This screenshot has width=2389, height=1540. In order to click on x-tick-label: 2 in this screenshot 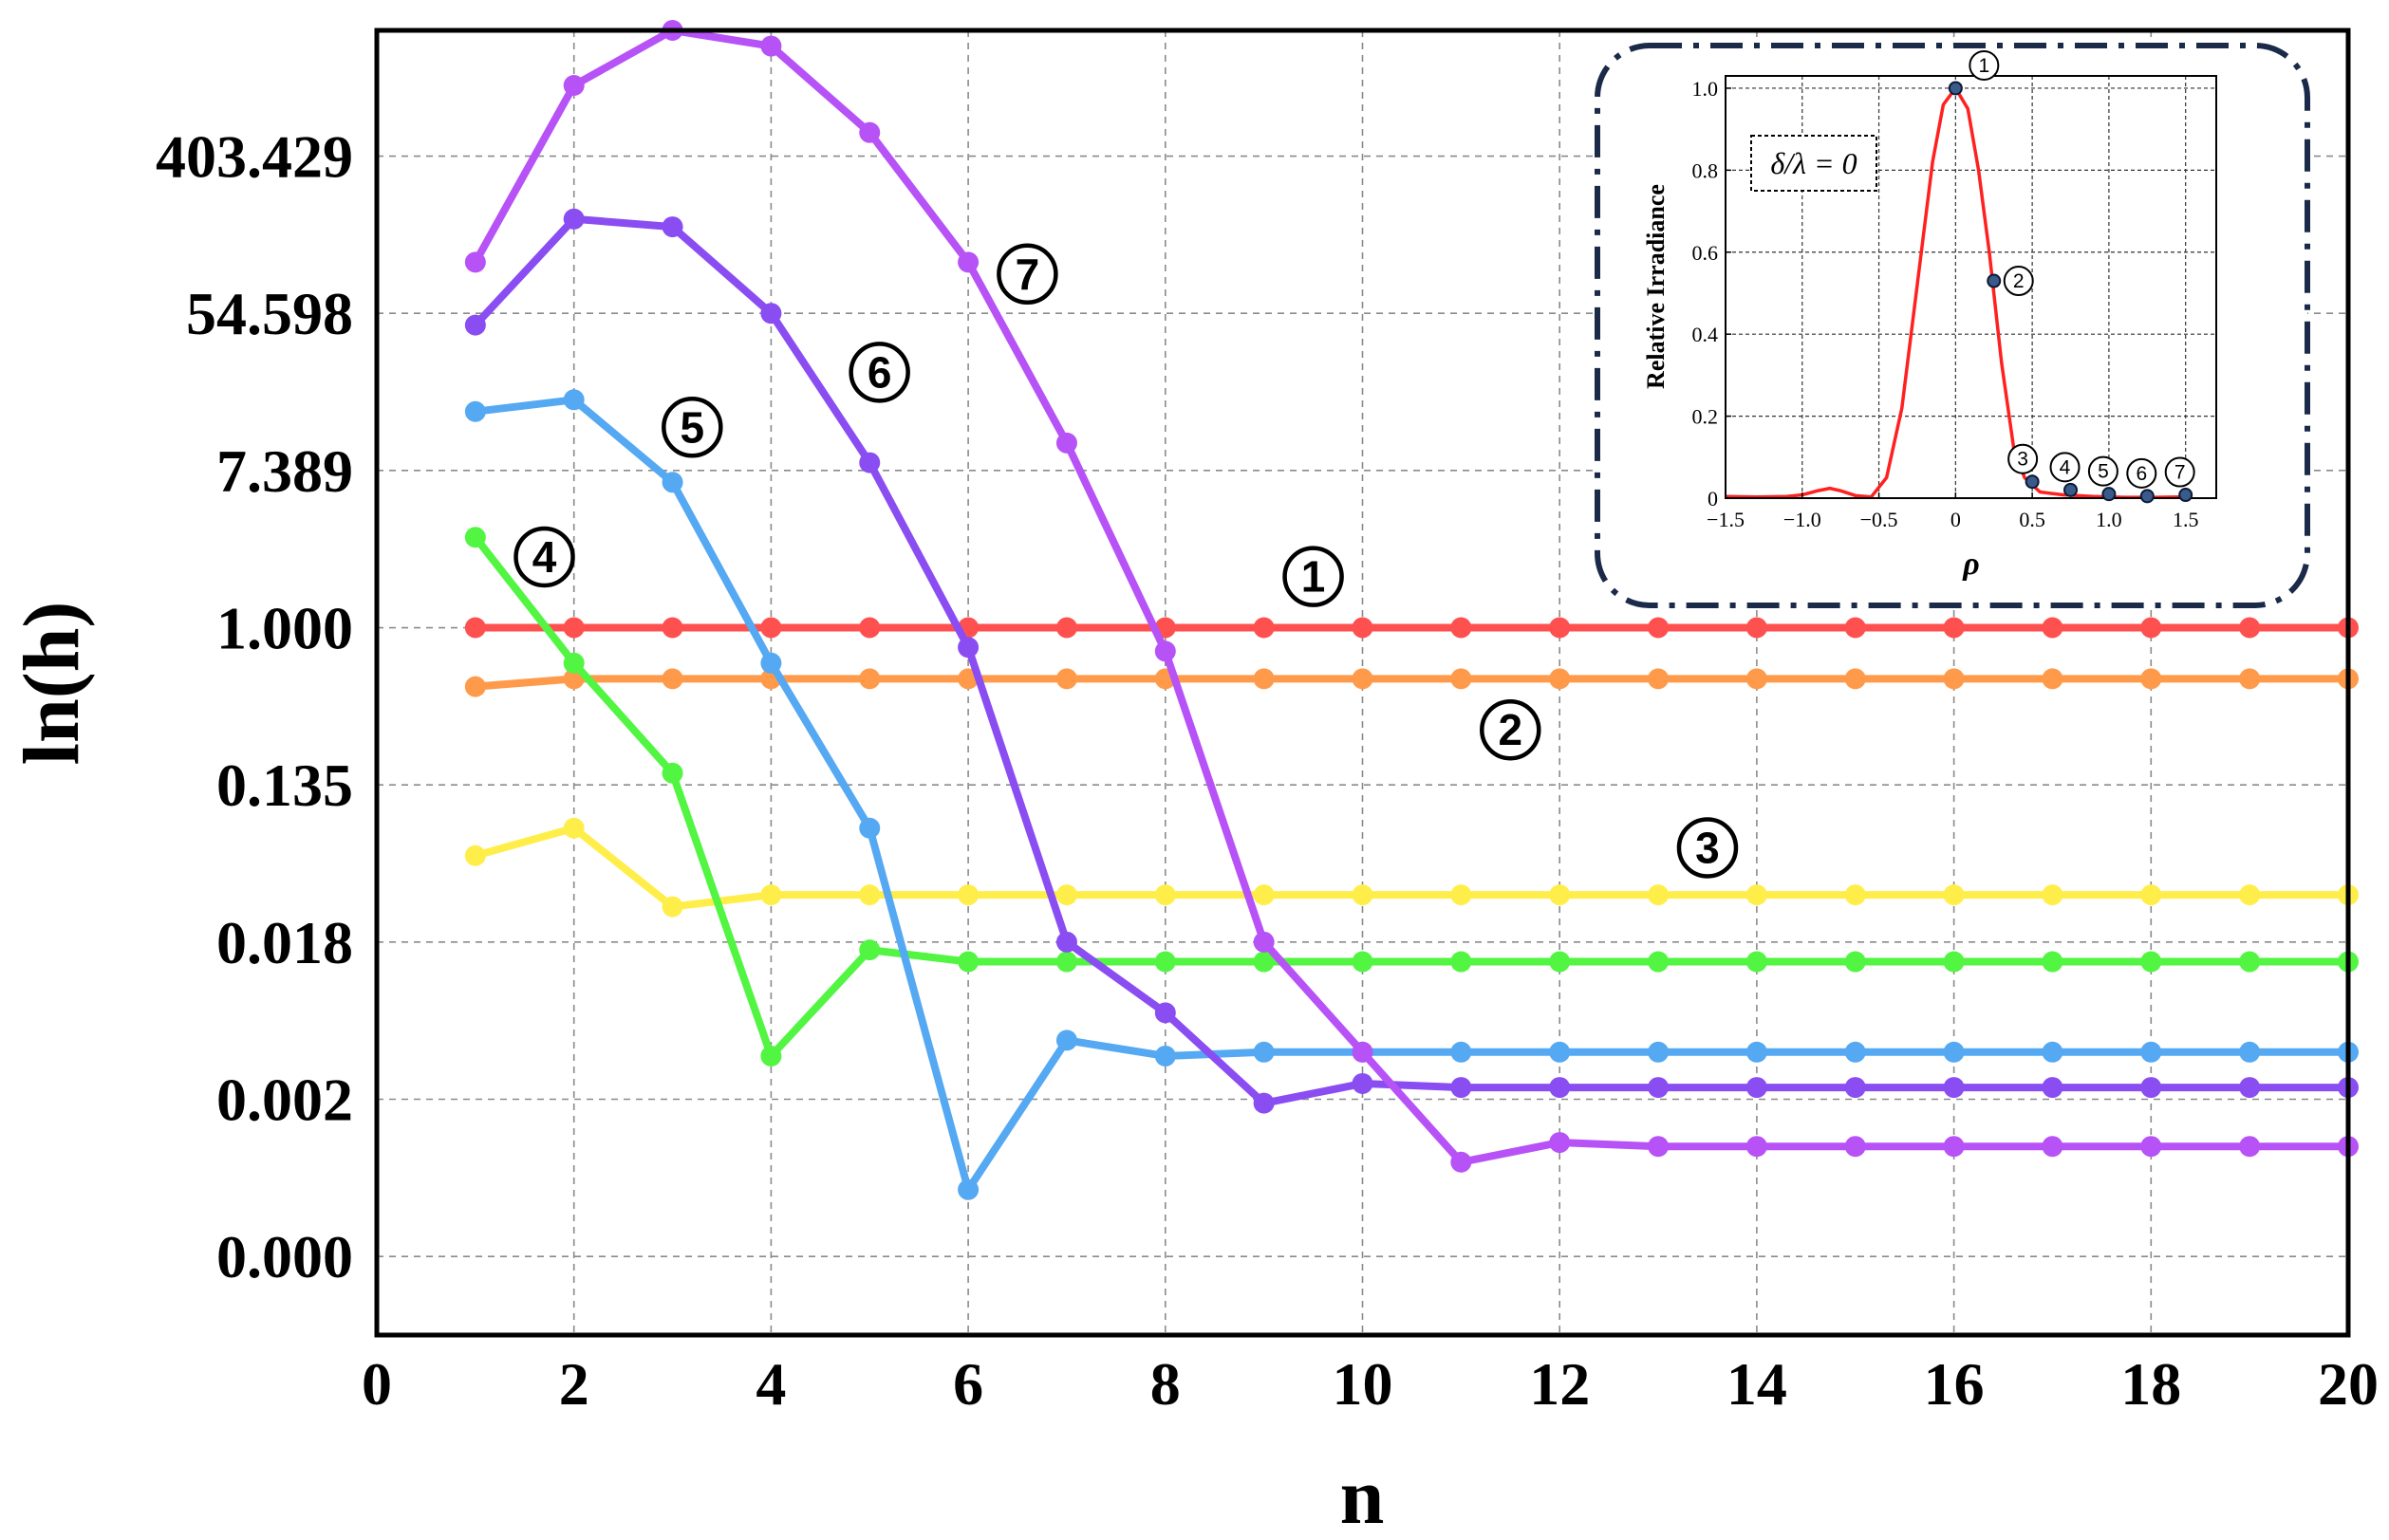, I will do `click(574, 1384)`.